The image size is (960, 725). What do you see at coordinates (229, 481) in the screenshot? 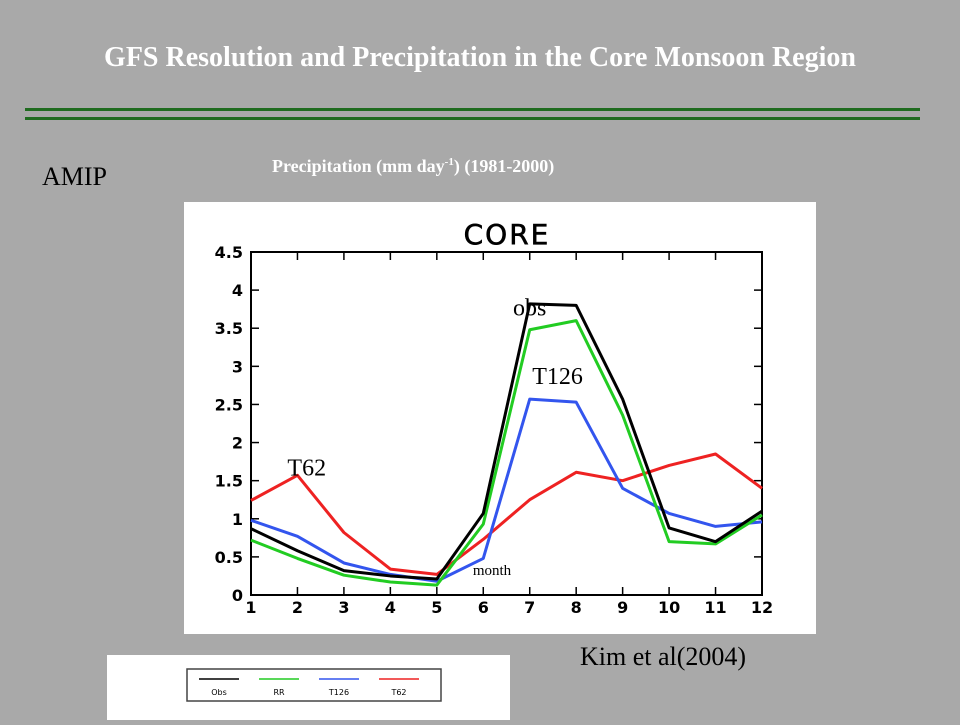
I see `y-tick-label: 1.5` at bounding box center [229, 481].